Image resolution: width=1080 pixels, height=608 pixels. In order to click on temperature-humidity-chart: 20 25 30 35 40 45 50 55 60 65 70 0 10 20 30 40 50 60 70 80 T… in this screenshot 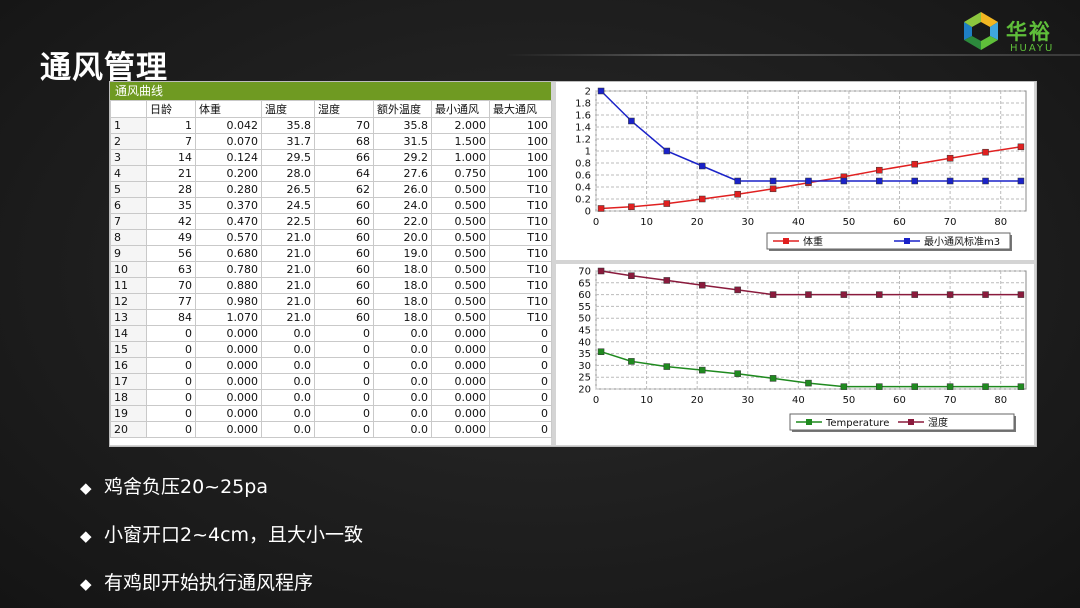, I will do `click(795, 354)`.